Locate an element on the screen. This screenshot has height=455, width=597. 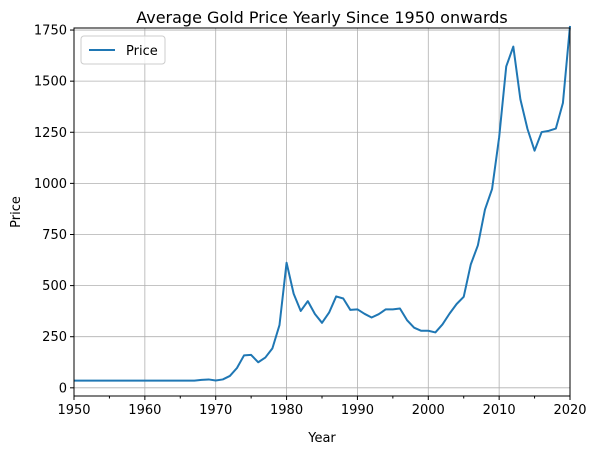
legend: Price is located at coordinates (123, 50).